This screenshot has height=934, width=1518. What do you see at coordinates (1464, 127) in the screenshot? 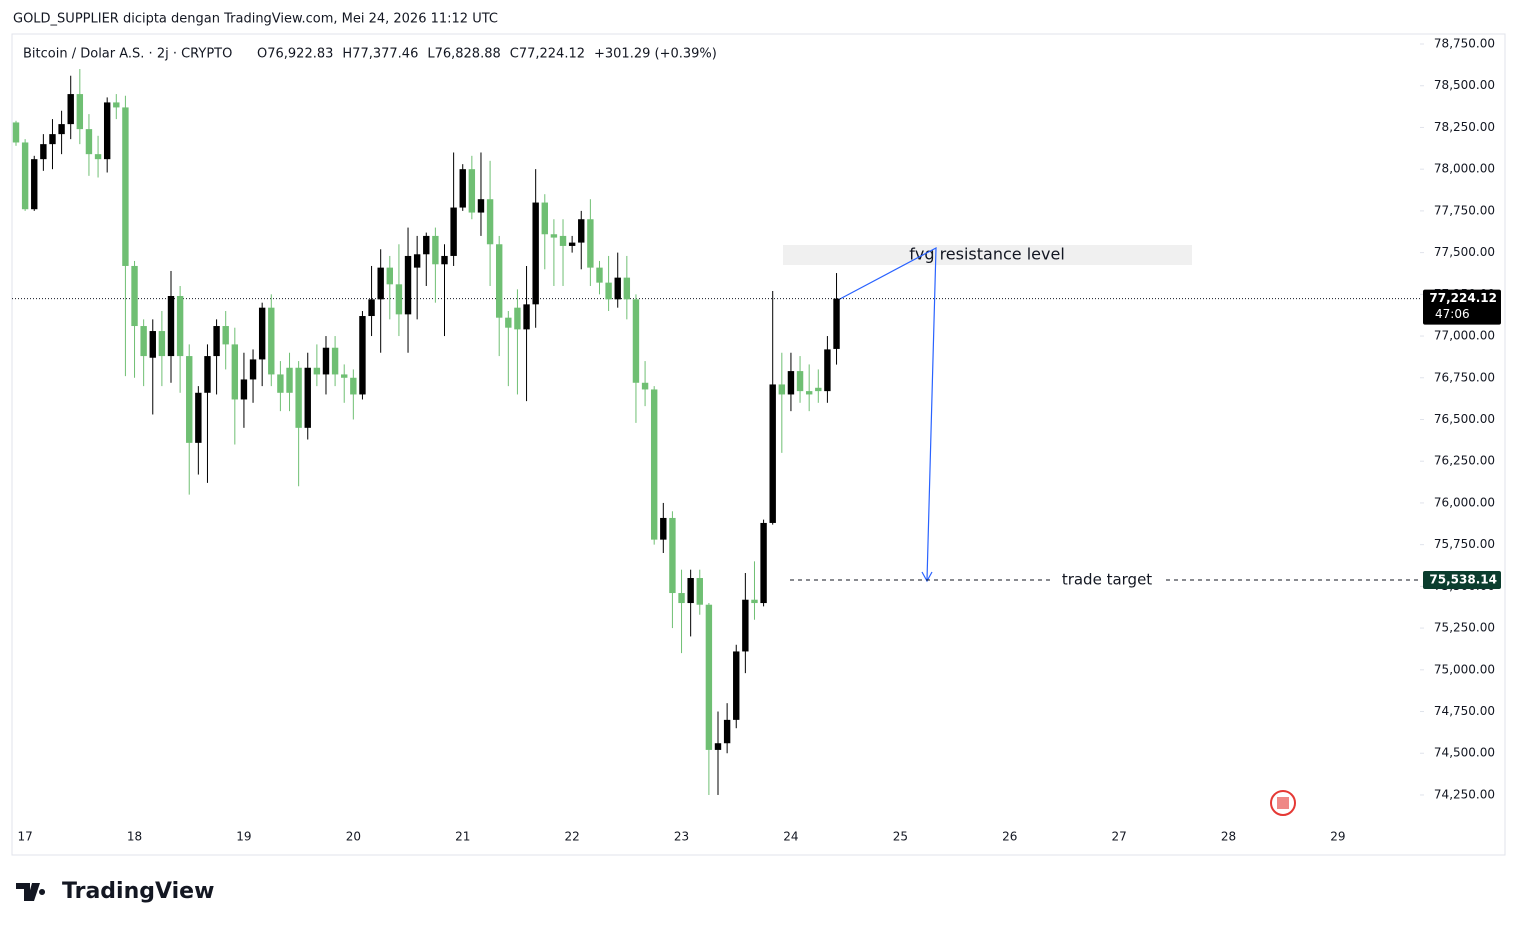
I see `y-tick-label: 78,250.00` at bounding box center [1464, 127].